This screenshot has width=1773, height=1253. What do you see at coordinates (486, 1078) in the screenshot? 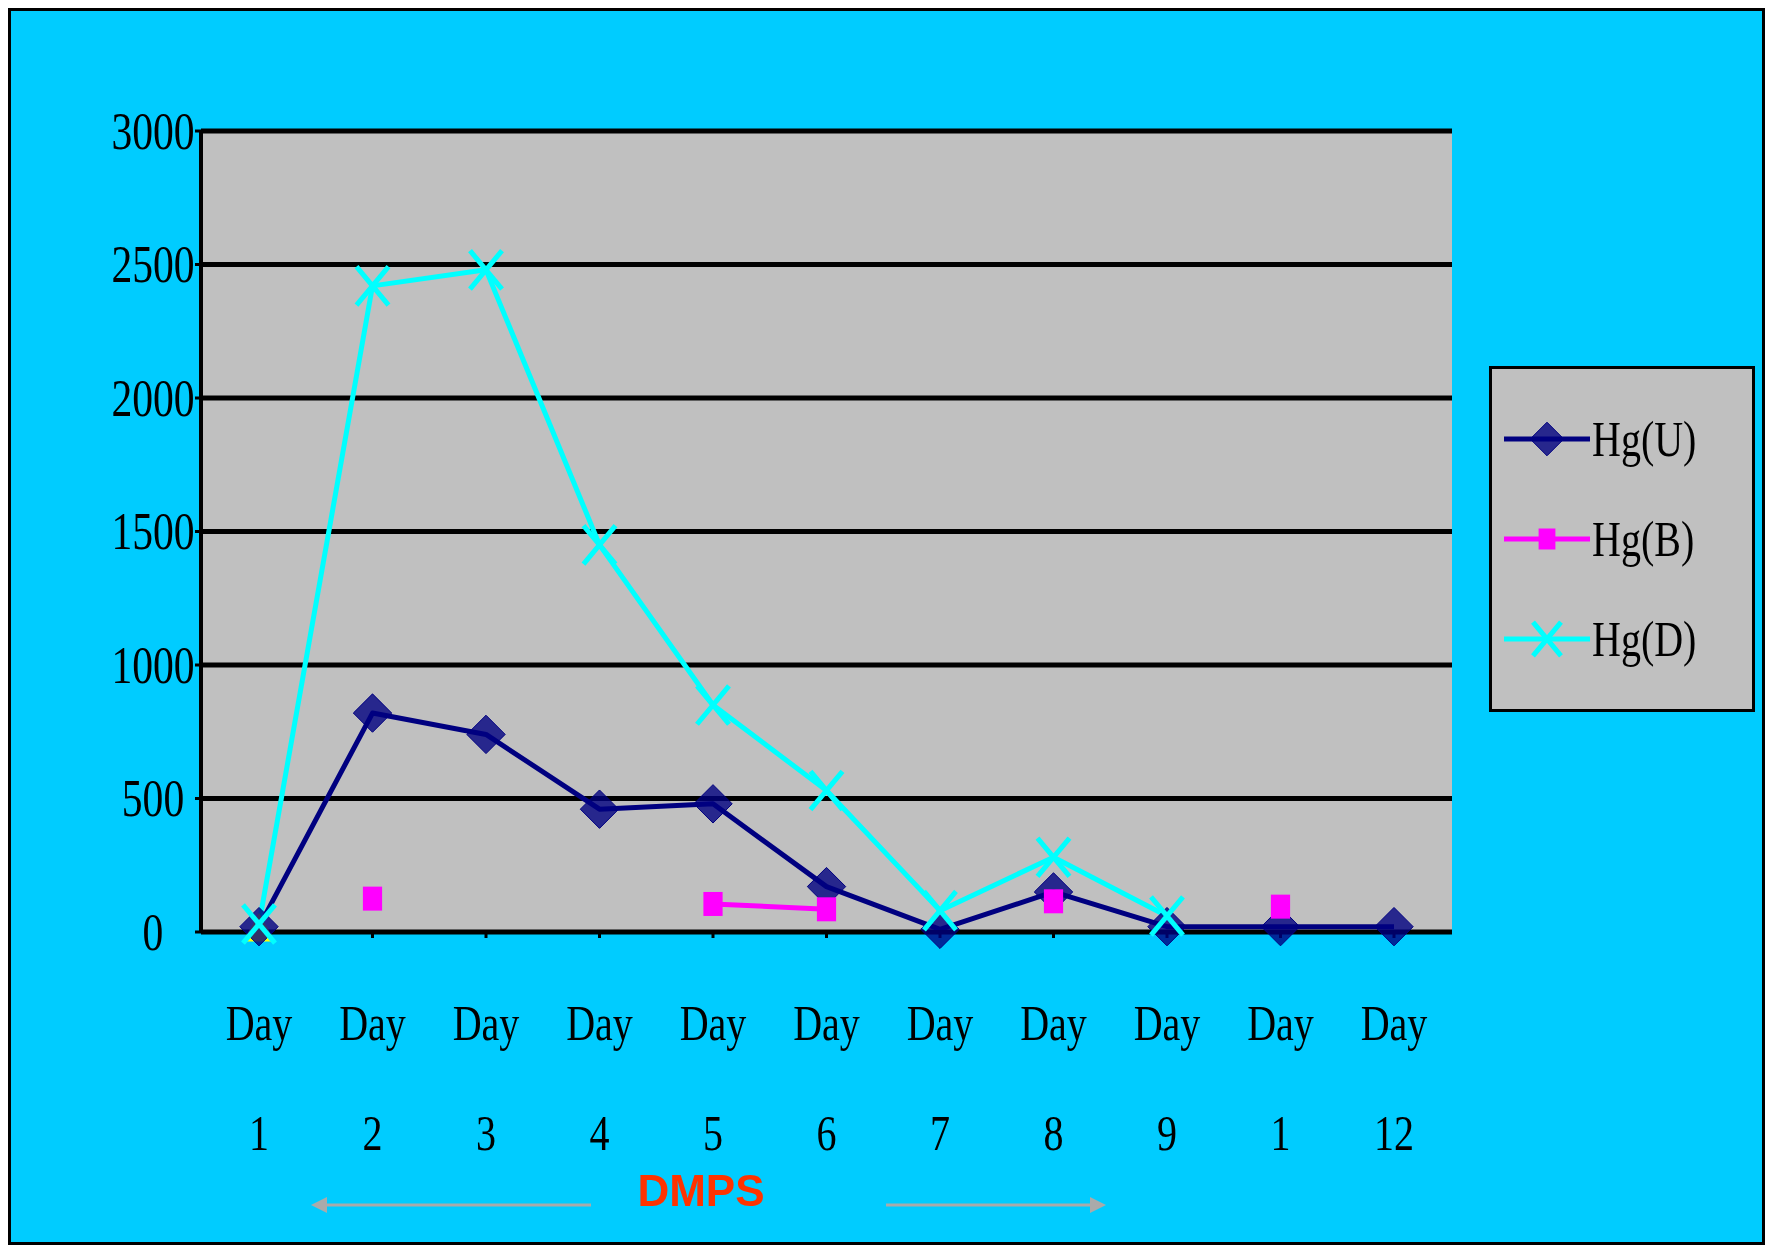
I see `x-tick-label: Day 3` at bounding box center [486, 1078].